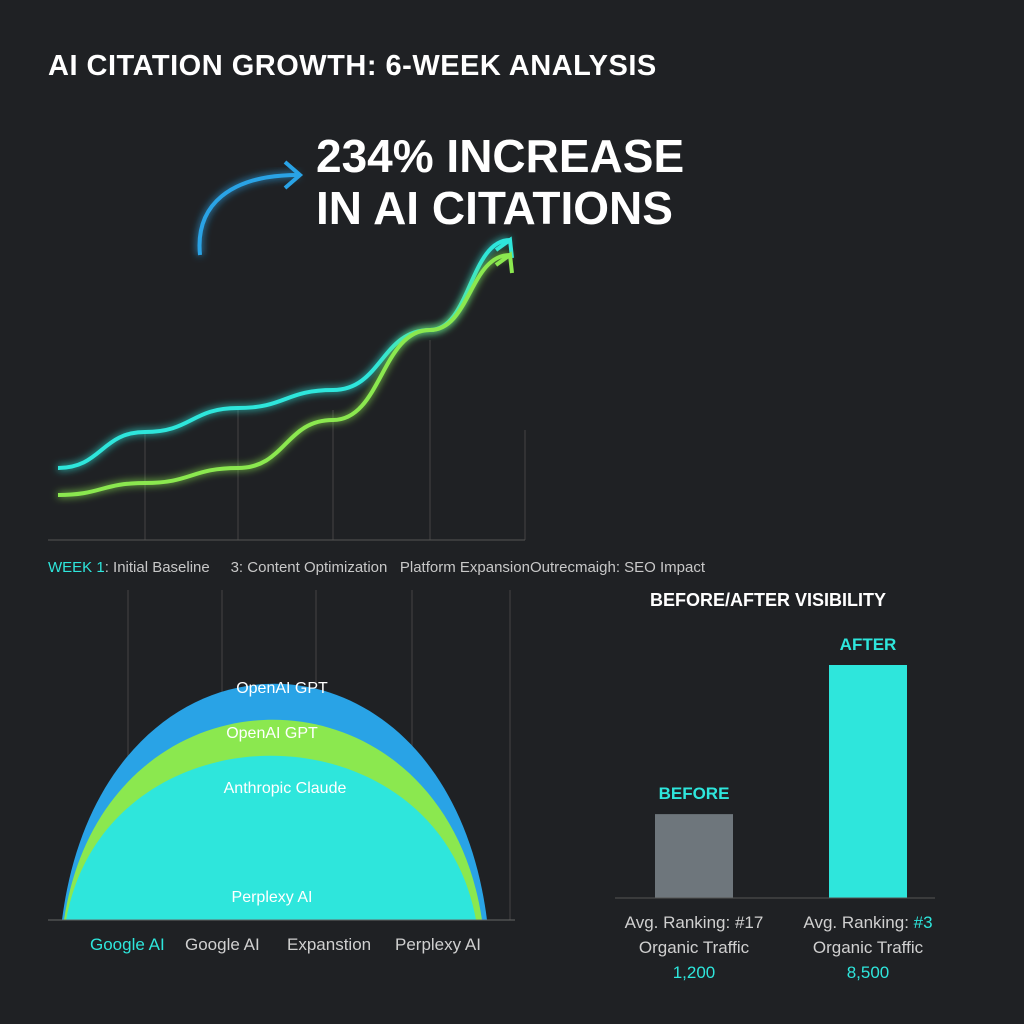 The height and width of the screenshot is (1024, 1024). Describe the element at coordinates (868, 972) in the screenshot. I see `traffic-value: 8,500` at that location.